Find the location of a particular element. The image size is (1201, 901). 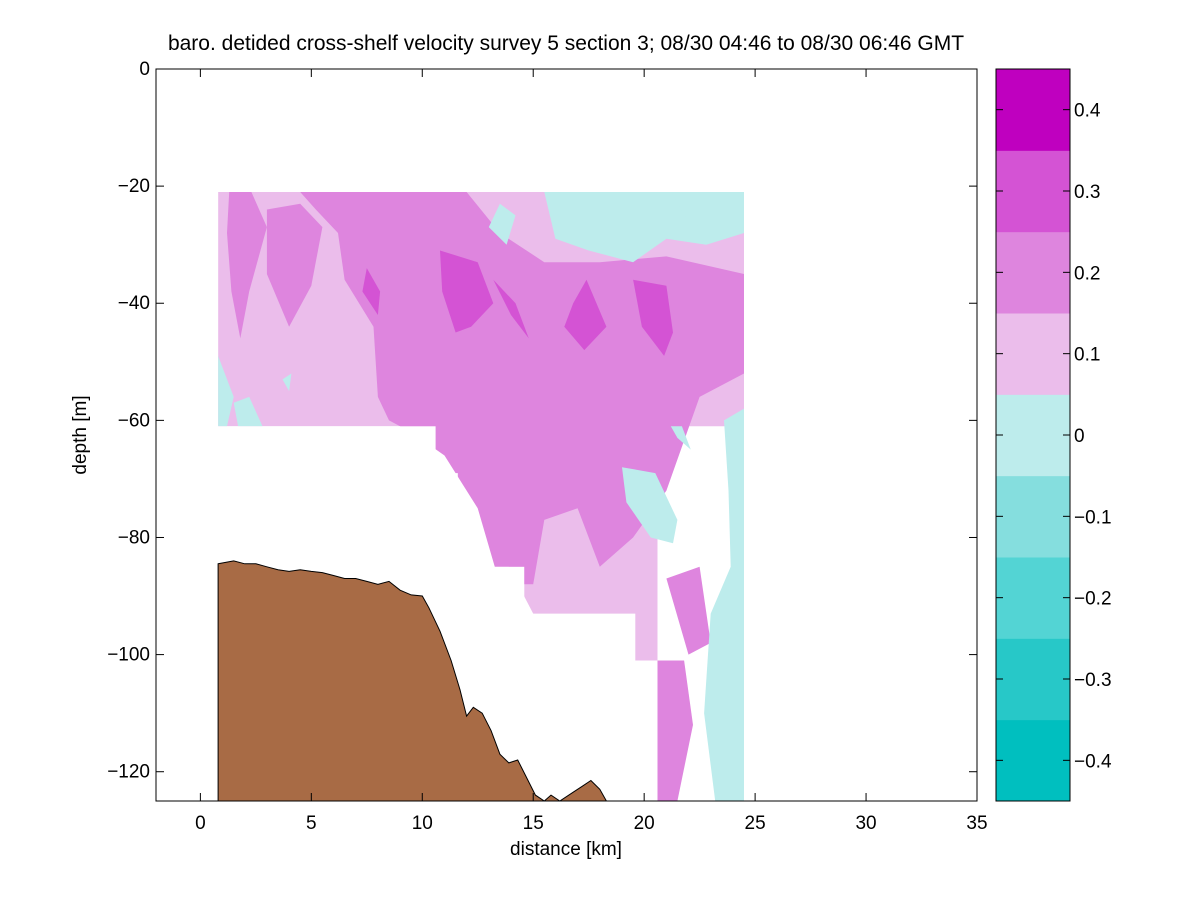

colorbar-tick-label: 0.4 is located at coordinates (1087, 111).